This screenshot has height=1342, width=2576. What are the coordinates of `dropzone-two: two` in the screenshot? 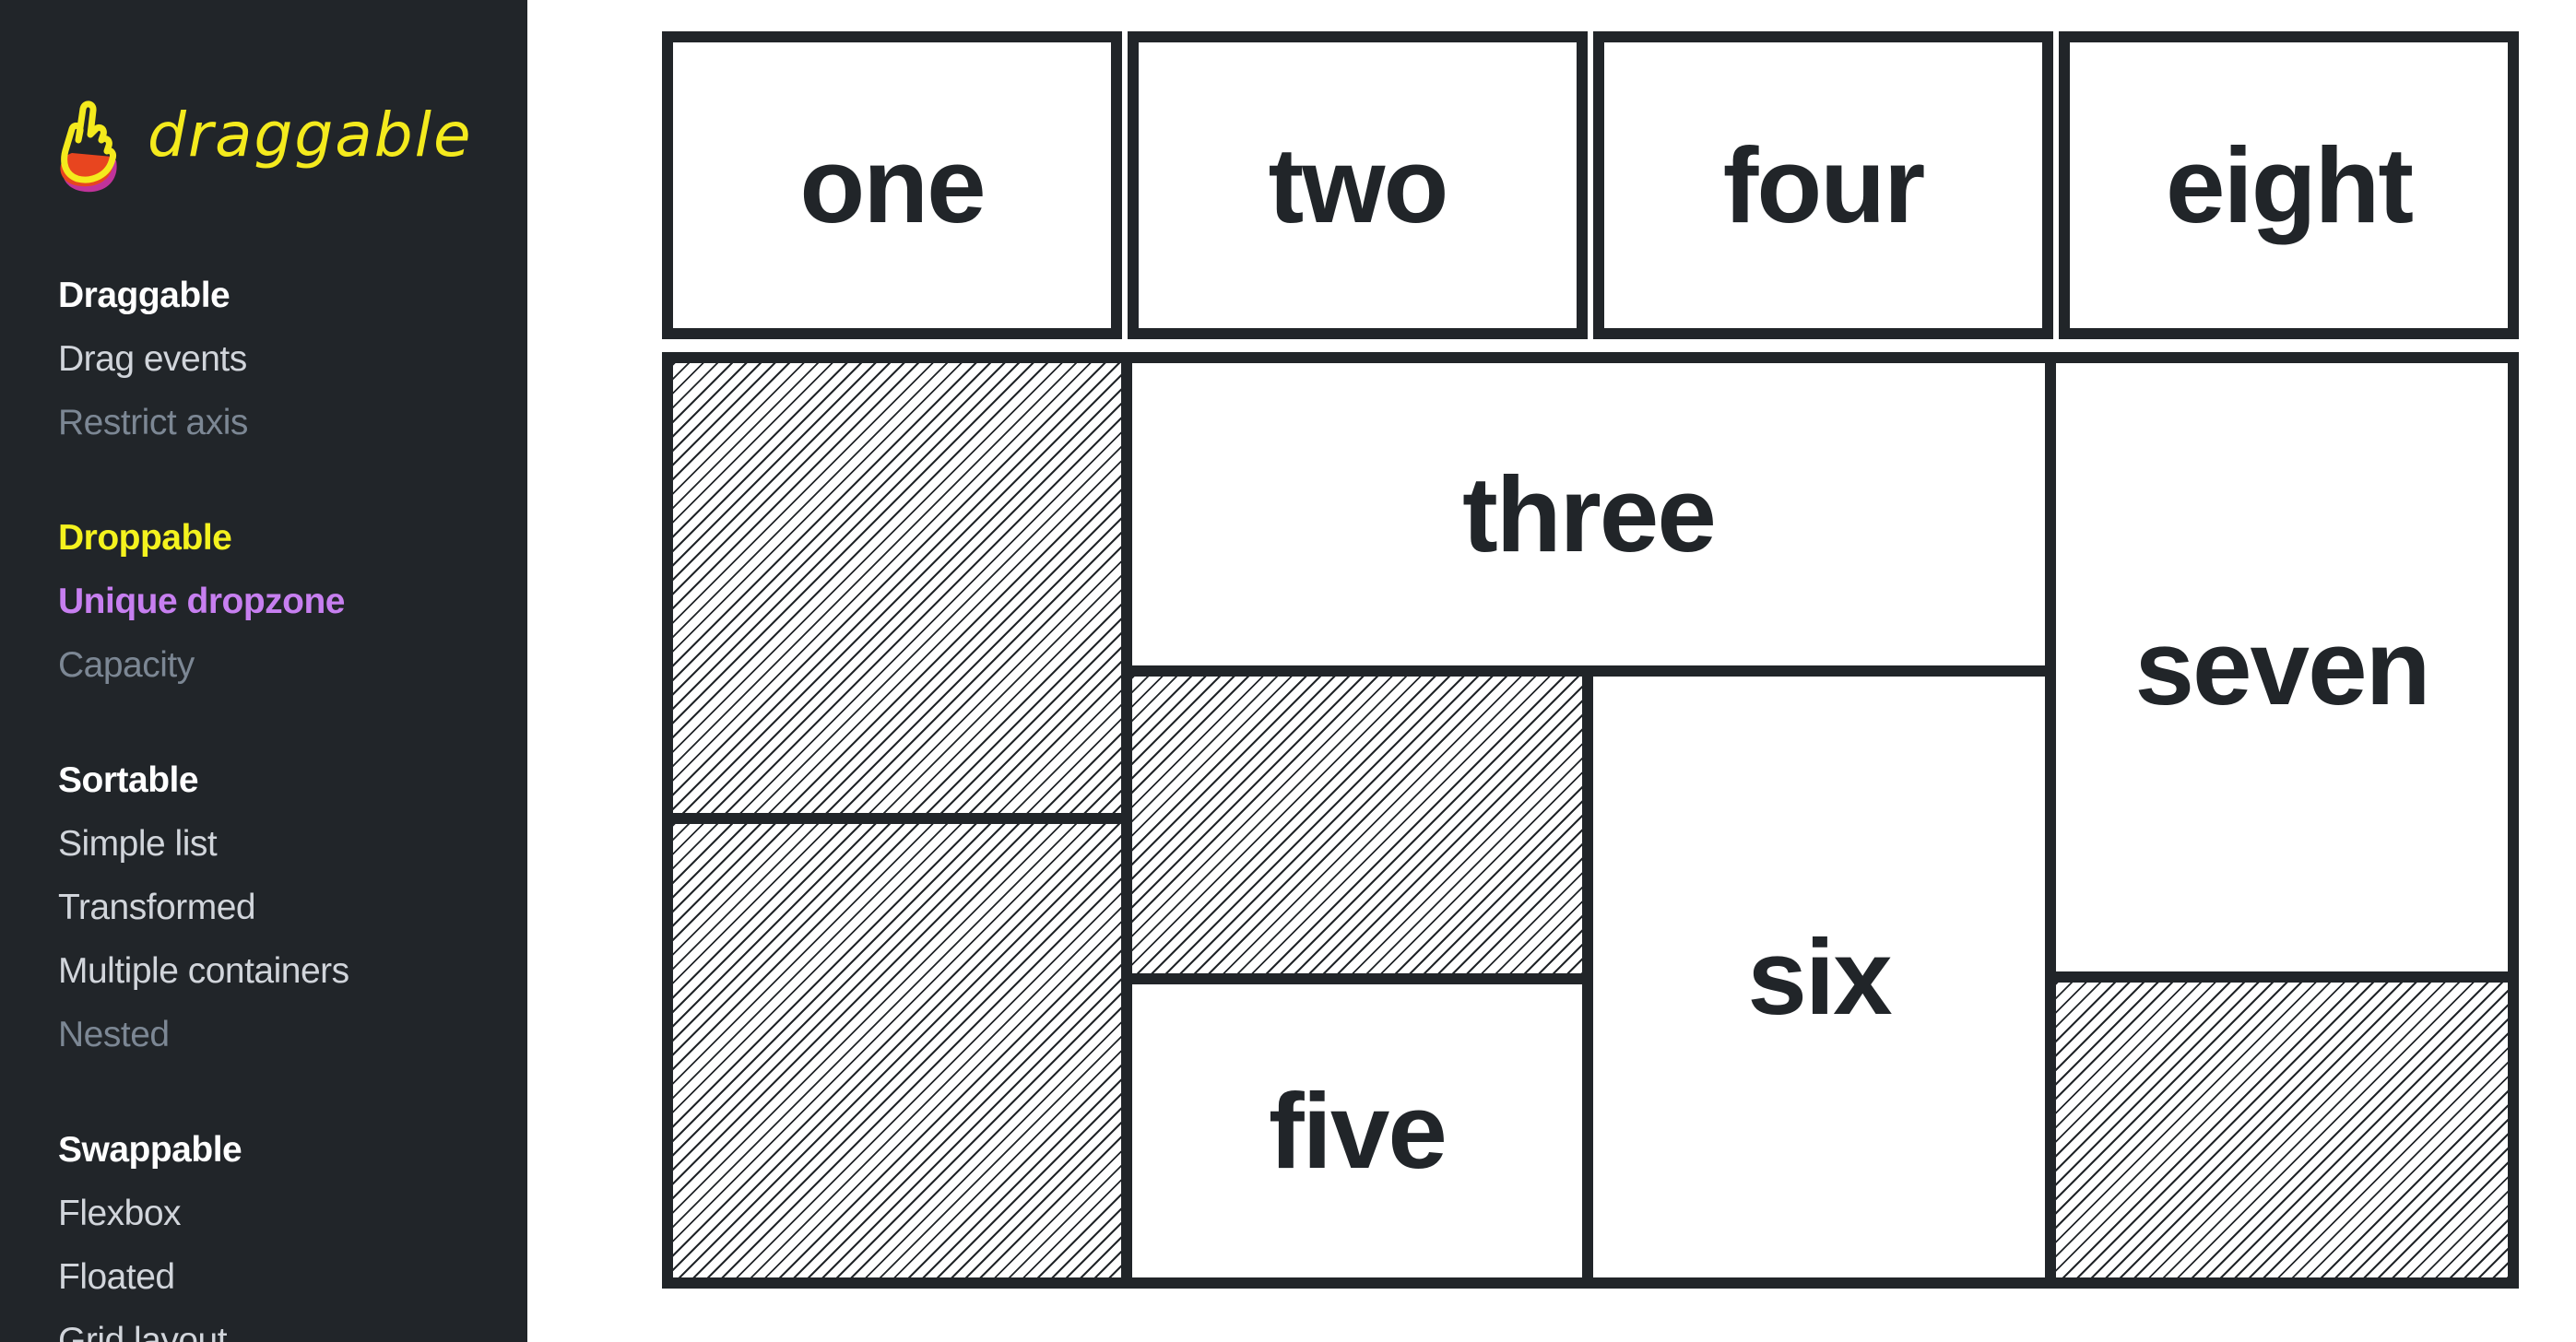 It's located at (1358, 185).